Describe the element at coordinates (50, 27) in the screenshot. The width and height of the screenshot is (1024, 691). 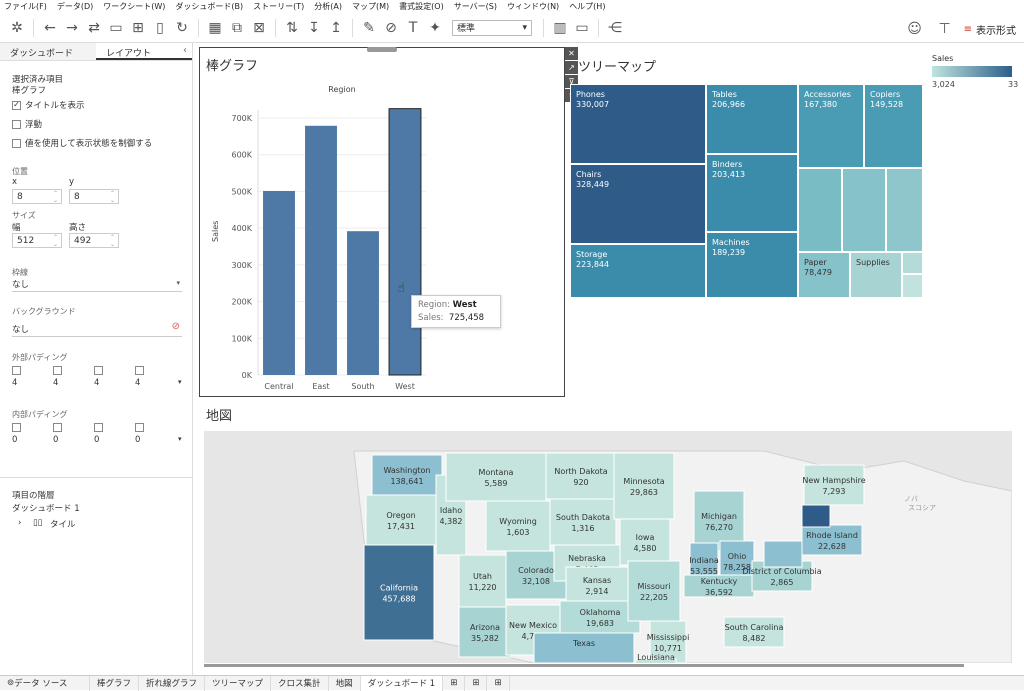
I see `undo-icon: ←` at that location.